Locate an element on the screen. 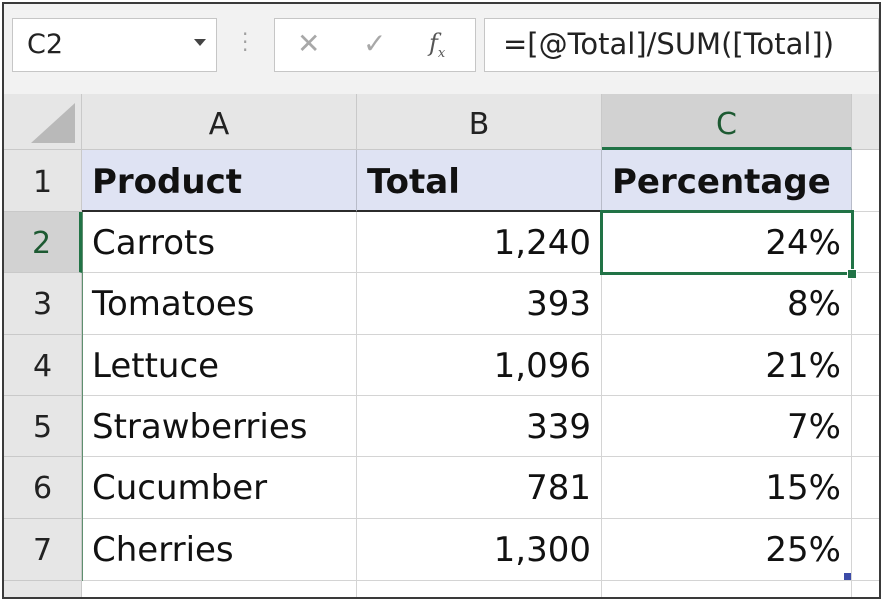 The image size is (885, 603). drag-handle-icon: · · · is located at coordinates (245, 42).